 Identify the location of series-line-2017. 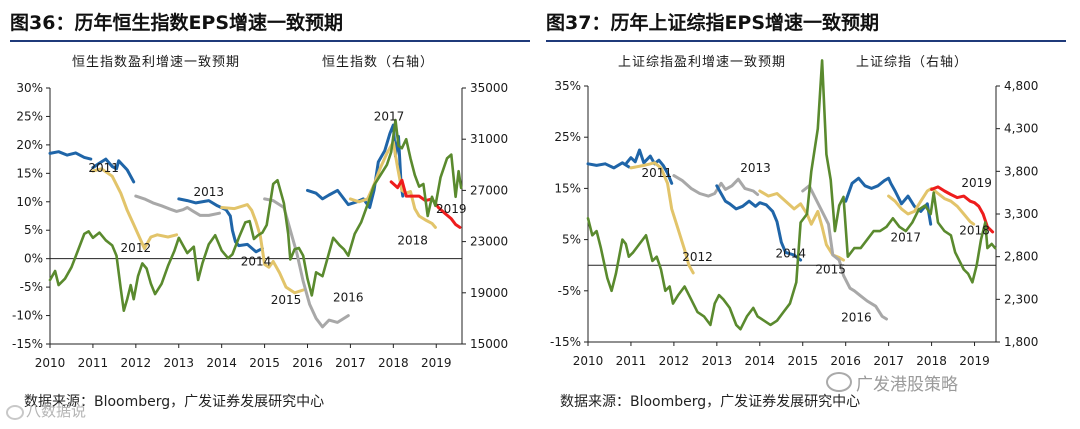
(888, 201).